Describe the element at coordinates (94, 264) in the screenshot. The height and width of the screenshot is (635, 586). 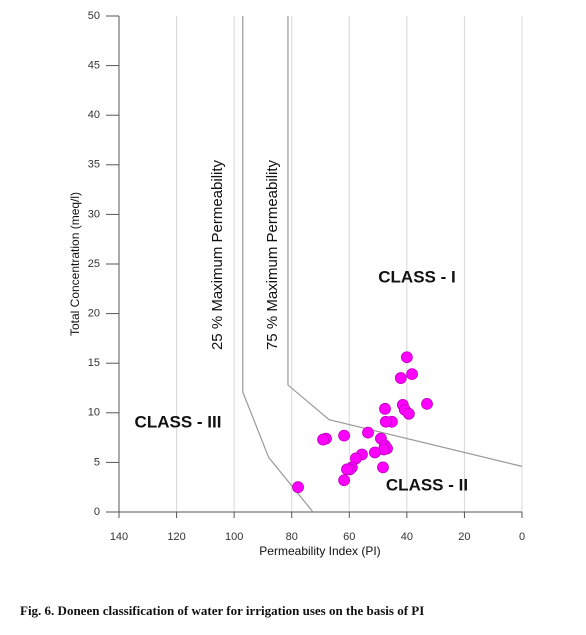
I see `y-tick-label: 25` at that location.